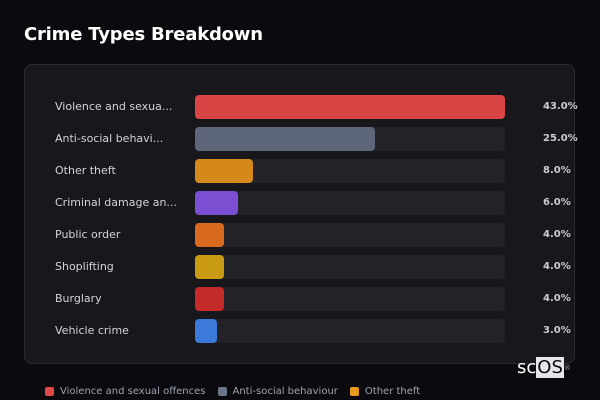  I want to click on bar-label: Vehicle crime, so click(92, 330).